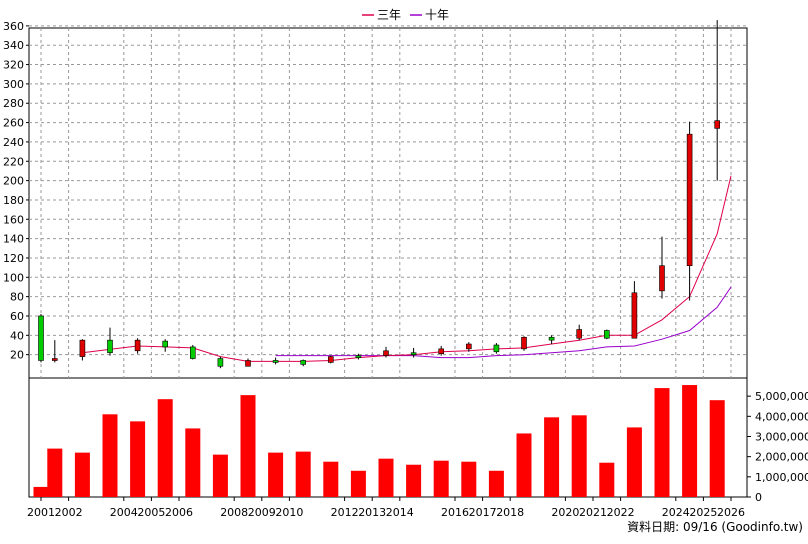 Image resolution: width=808 pixels, height=544 pixels. Describe the element at coordinates (13, 65) in the screenshot. I see `price-tick-label: 320` at that location.